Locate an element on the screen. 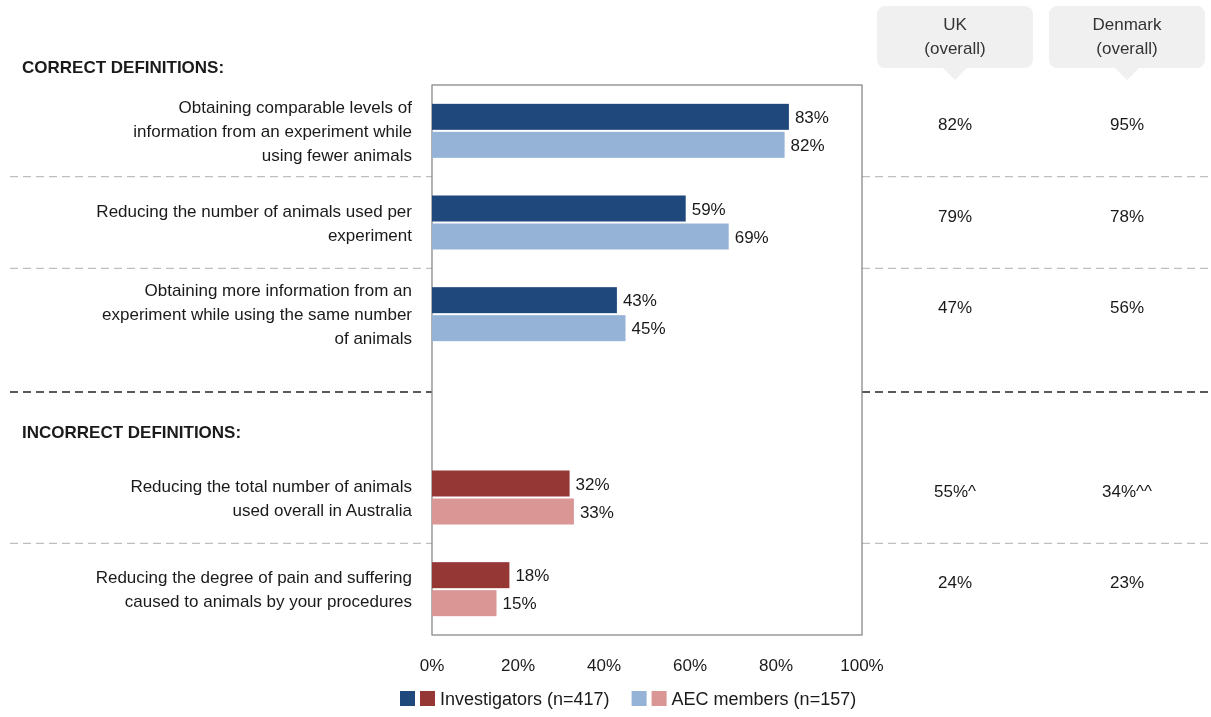 This screenshot has height=717, width=1211. text: 34%^^ is located at coordinates (1127, 491).